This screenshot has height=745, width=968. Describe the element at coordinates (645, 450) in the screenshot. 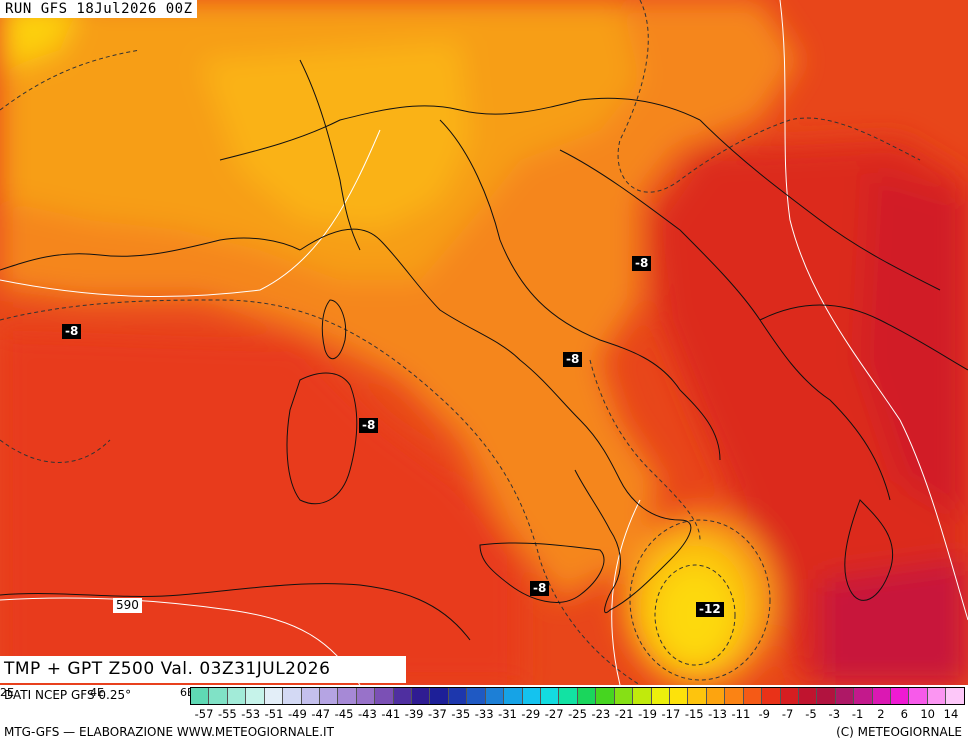

I see `isoline-south` at that location.